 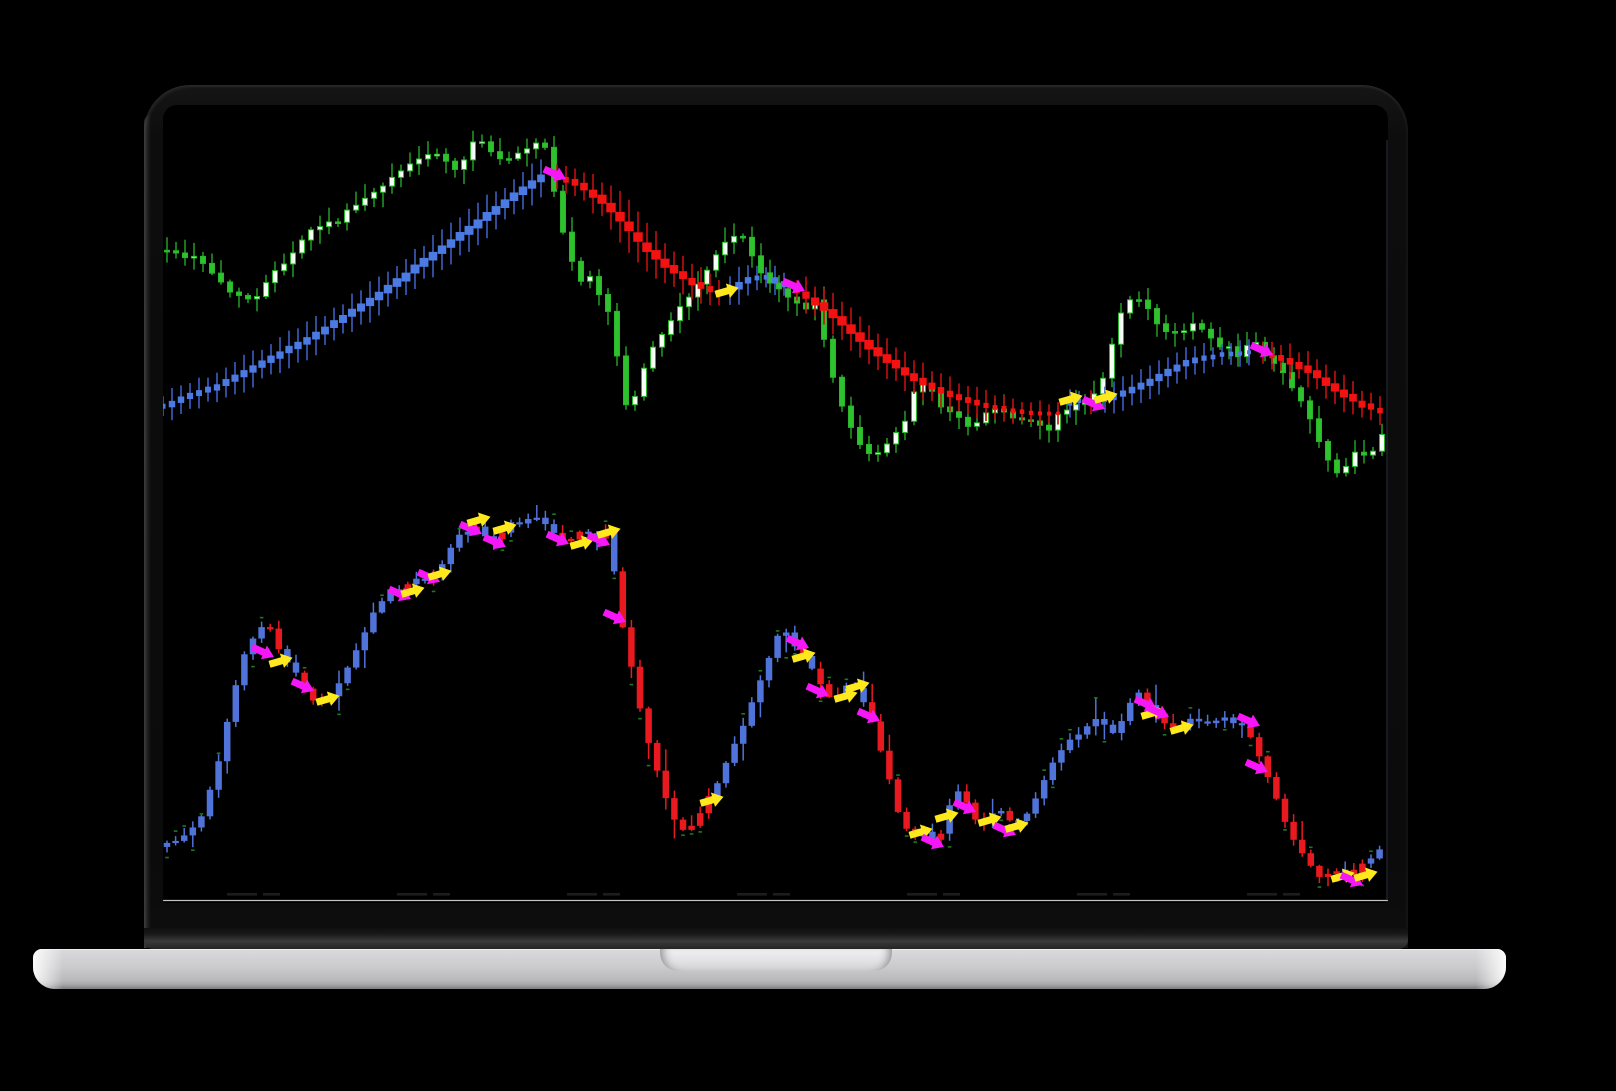 What do you see at coordinates (763, 894) in the screenshot?
I see `time-axis` at bounding box center [763, 894].